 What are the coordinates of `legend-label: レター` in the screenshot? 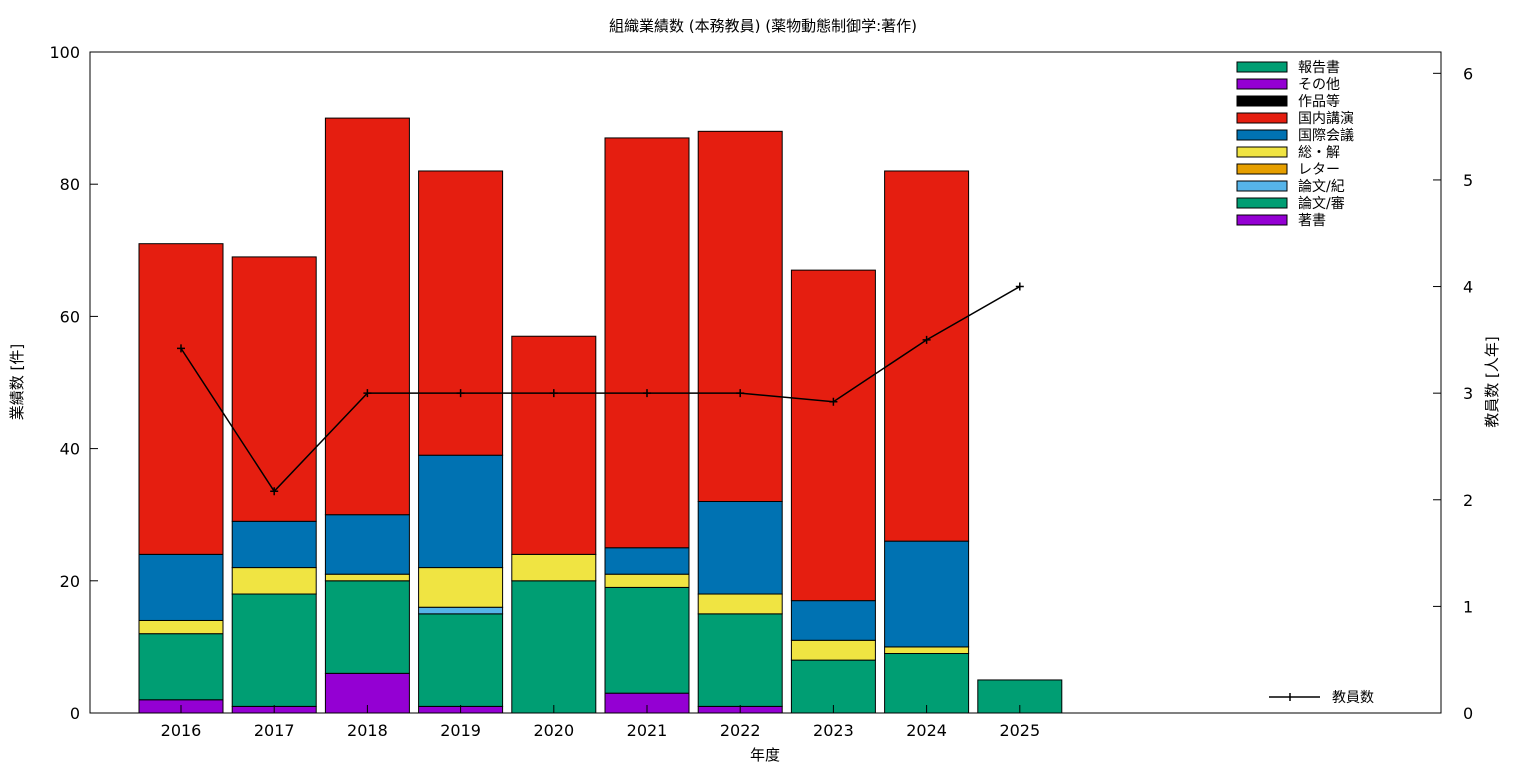 It's located at (1319, 170).